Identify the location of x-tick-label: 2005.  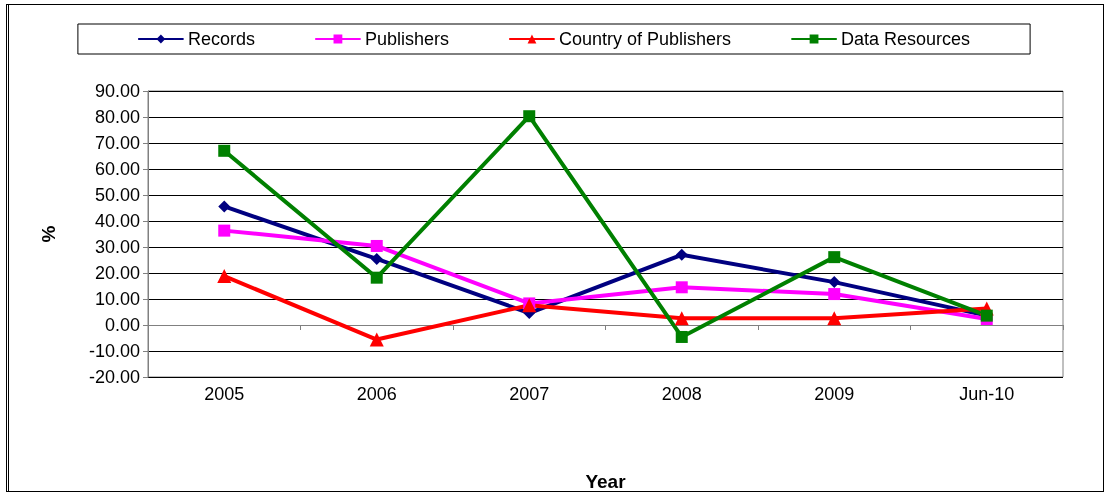
(224, 394).